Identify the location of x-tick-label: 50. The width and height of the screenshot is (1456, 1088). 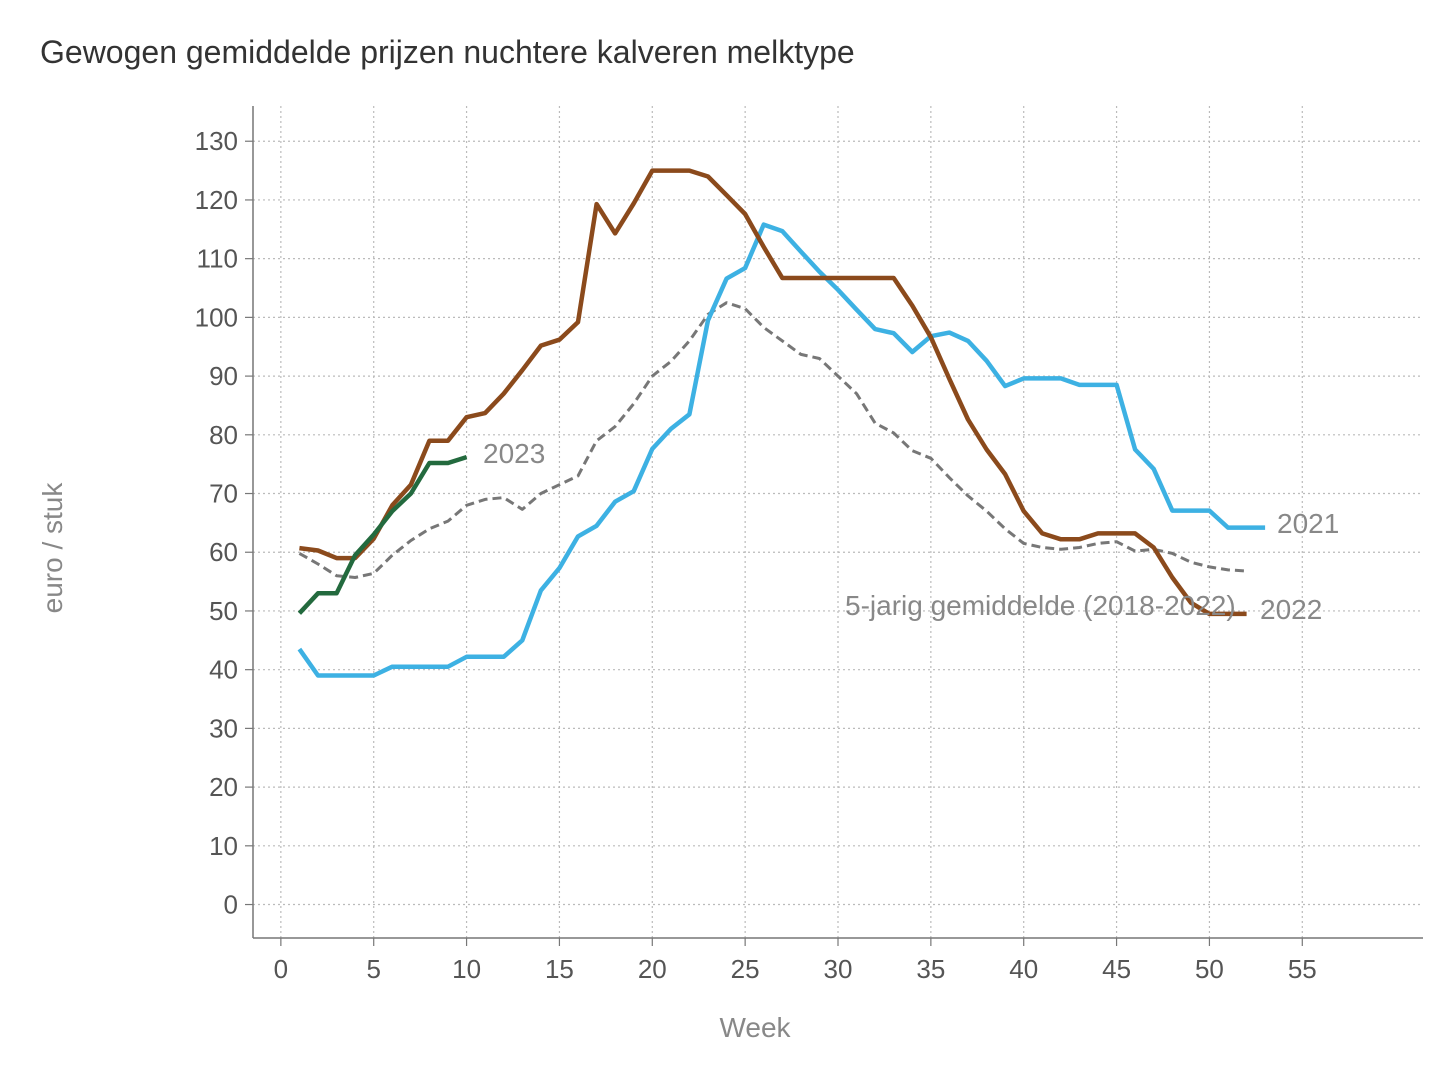
(1209, 969).